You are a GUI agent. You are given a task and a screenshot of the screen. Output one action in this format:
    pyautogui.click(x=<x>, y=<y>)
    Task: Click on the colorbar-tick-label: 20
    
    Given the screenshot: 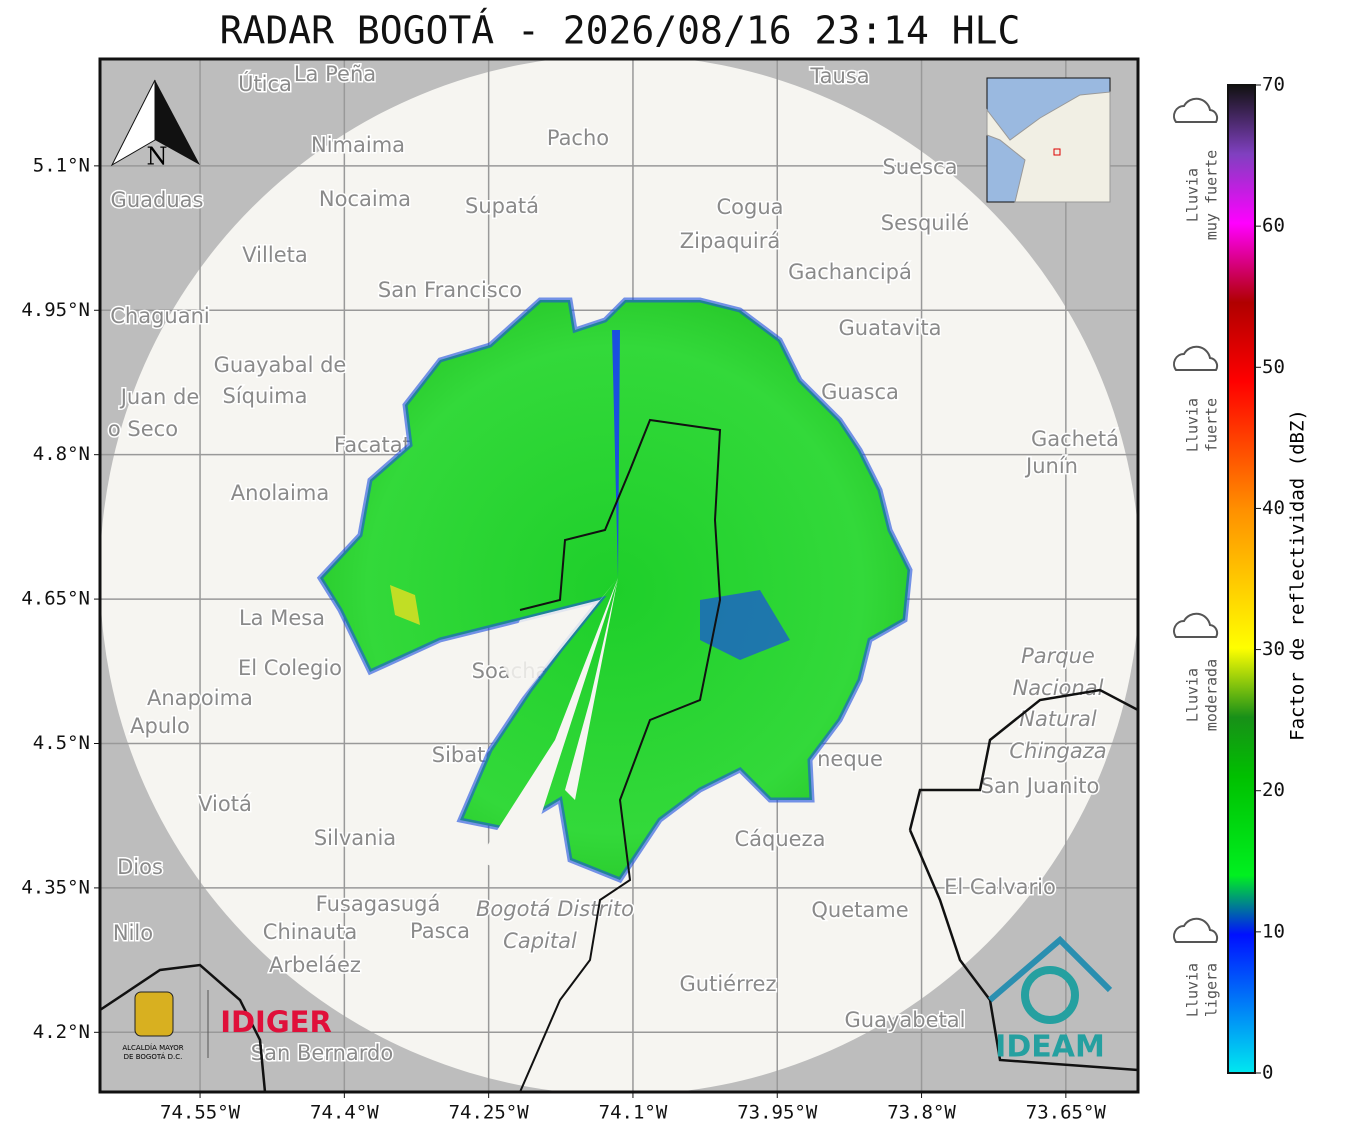 What is the action you would take?
    pyautogui.click(x=1273, y=790)
    